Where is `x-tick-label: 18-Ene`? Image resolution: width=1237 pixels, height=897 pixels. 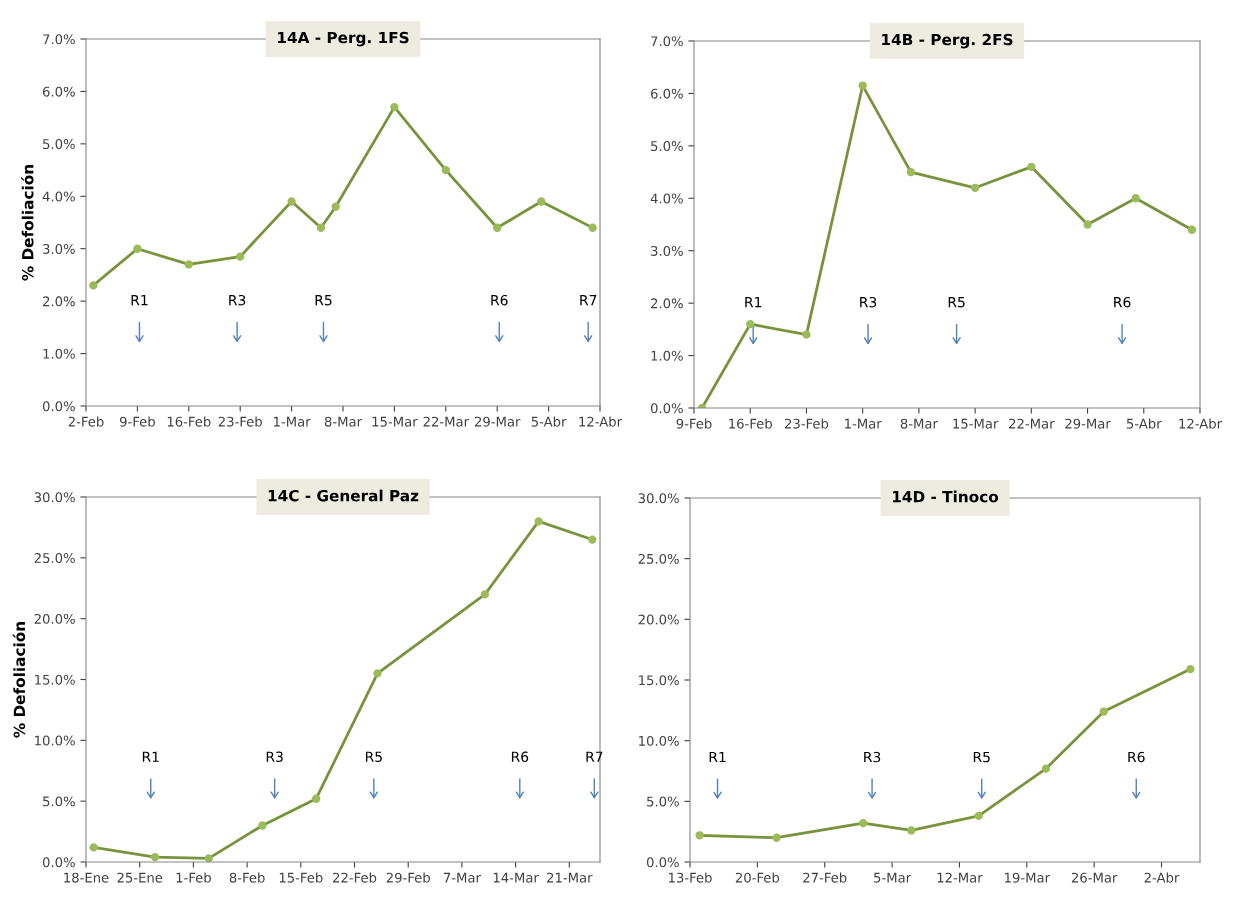
x-tick-label: 18-Ene is located at coordinates (86, 877).